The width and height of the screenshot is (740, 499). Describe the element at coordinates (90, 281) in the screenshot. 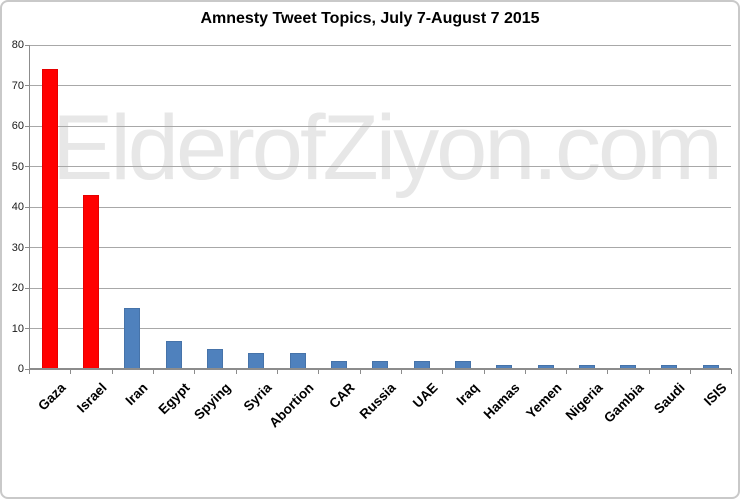

I see `bar-israel` at that location.